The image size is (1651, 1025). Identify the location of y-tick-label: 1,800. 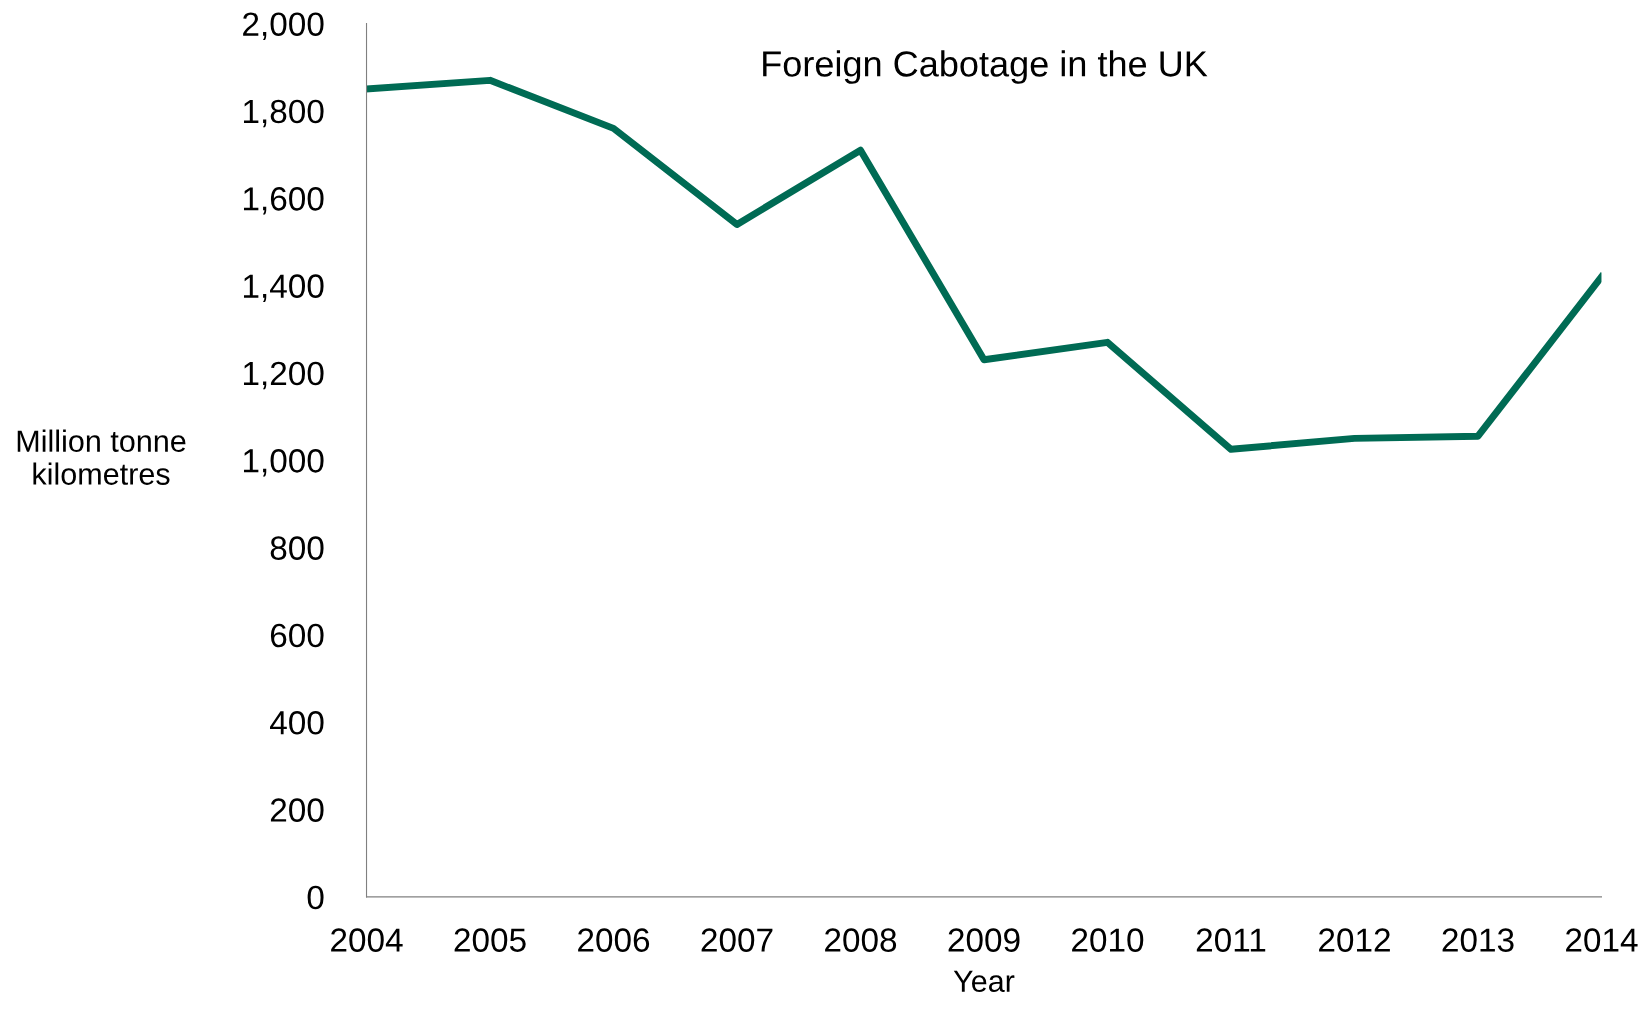
(283, 113).